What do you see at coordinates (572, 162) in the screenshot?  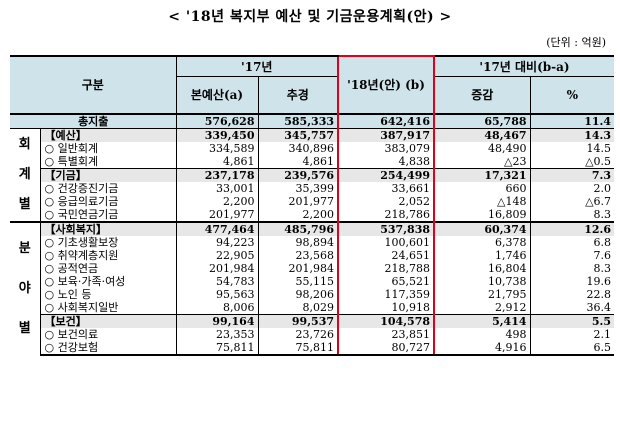 I see `cell-percent: △0.5` at bounding box center [572, 162].